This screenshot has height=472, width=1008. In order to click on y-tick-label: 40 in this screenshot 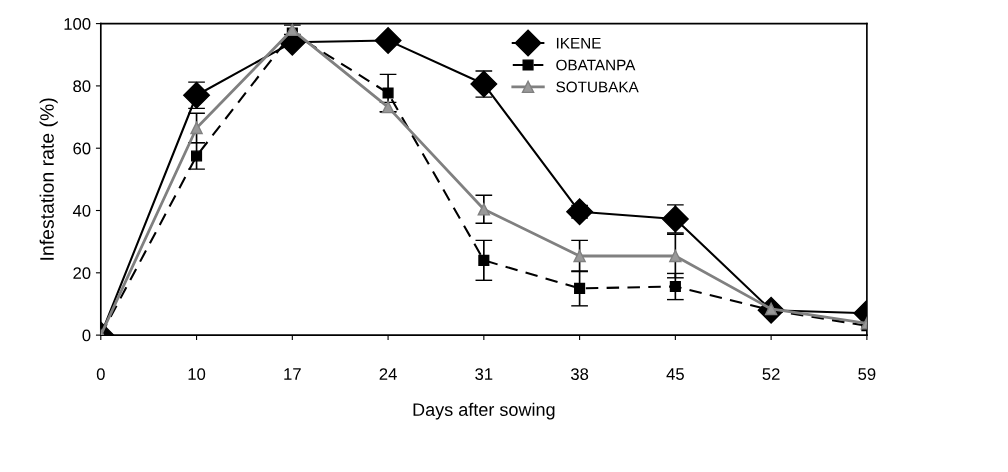, I will do `click(81, 210)`.